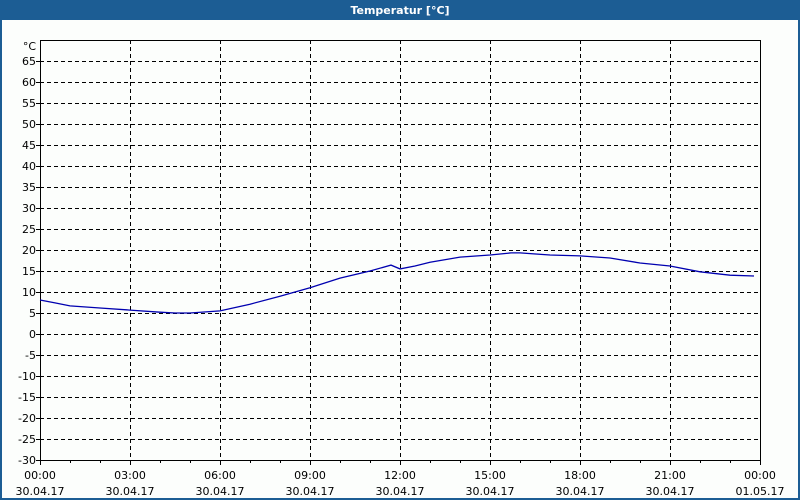  Describe the element at coordinates (29, 292) in the screenshot. I see `y-tick-label: 10` at that location.